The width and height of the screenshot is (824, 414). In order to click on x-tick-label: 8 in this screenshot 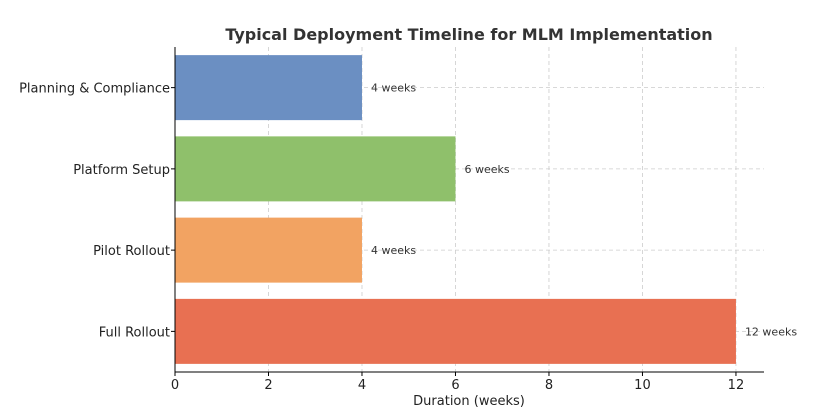, I will do `click(549, 385)`.